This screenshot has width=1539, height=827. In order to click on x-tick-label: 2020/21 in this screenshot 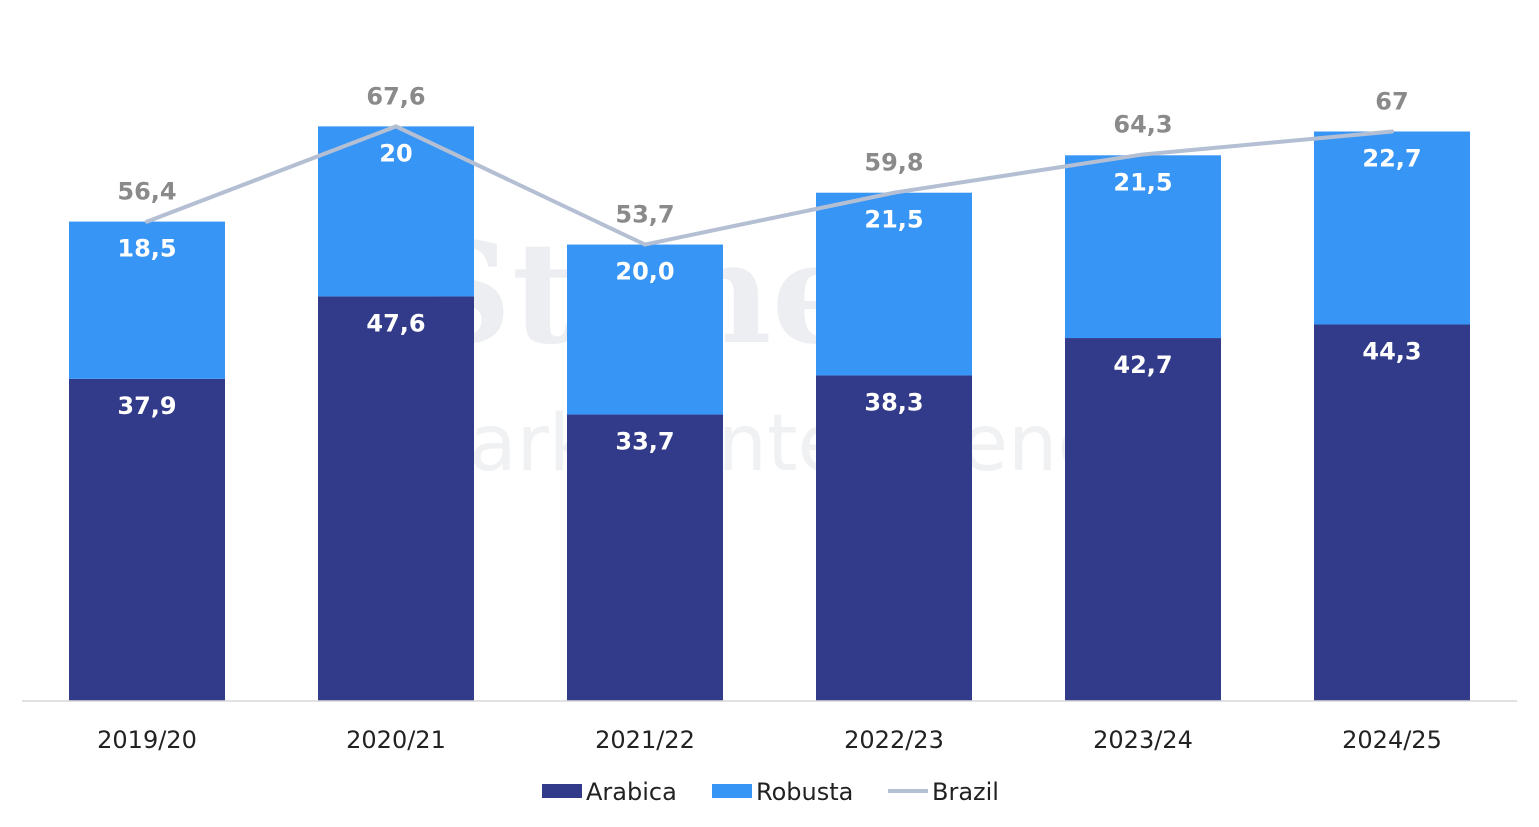, I will do `click(396, 740)`.